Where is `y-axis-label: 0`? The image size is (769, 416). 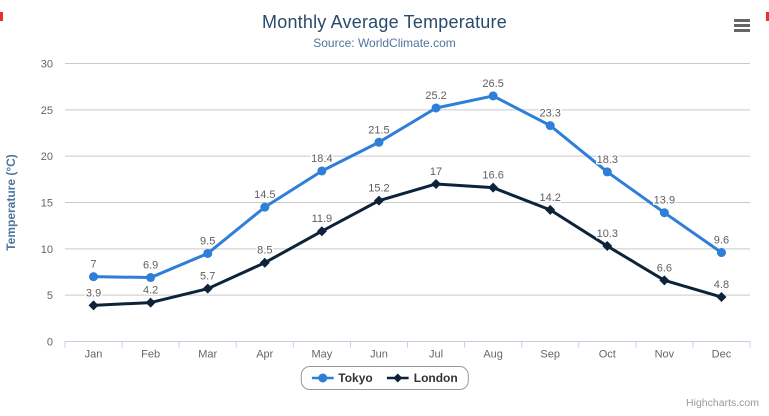
y-axis-label: 0 is located at coordinates (50, 343).